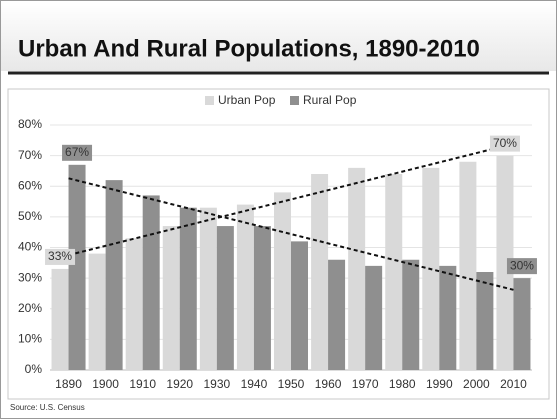 The height and width of the screenshot is (419, 557). I want to click on y-tick-label: 70%, so click(30, 155).